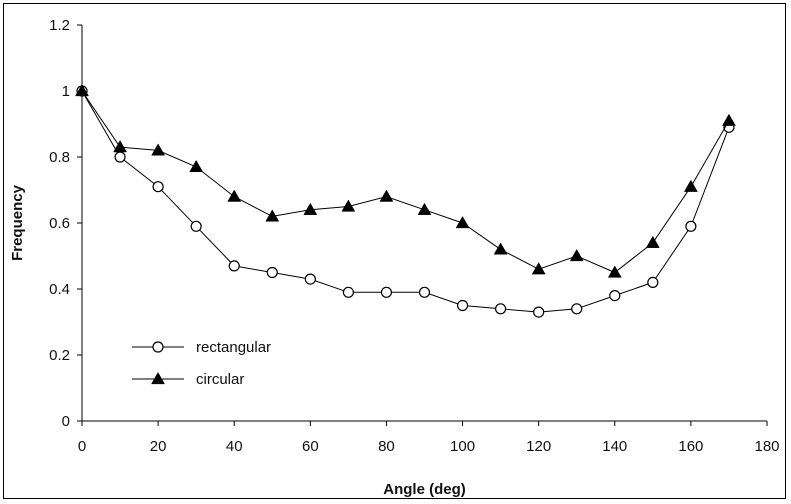  Describe the element at coordinates (690, 446) in the screenshot. I see `x-tick-label: 160` at that location.